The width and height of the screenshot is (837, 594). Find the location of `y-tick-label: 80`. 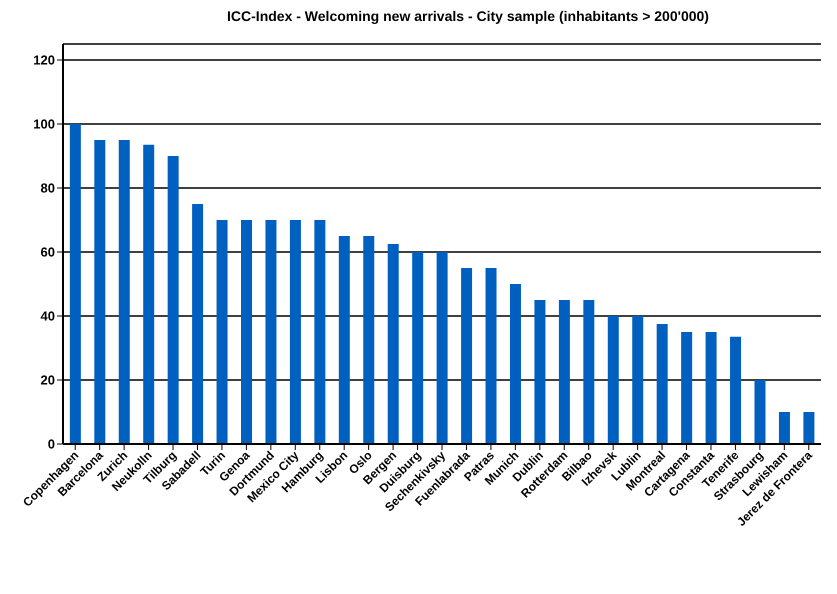

y-tick-label: 80 is located at coordinates (47, 188).